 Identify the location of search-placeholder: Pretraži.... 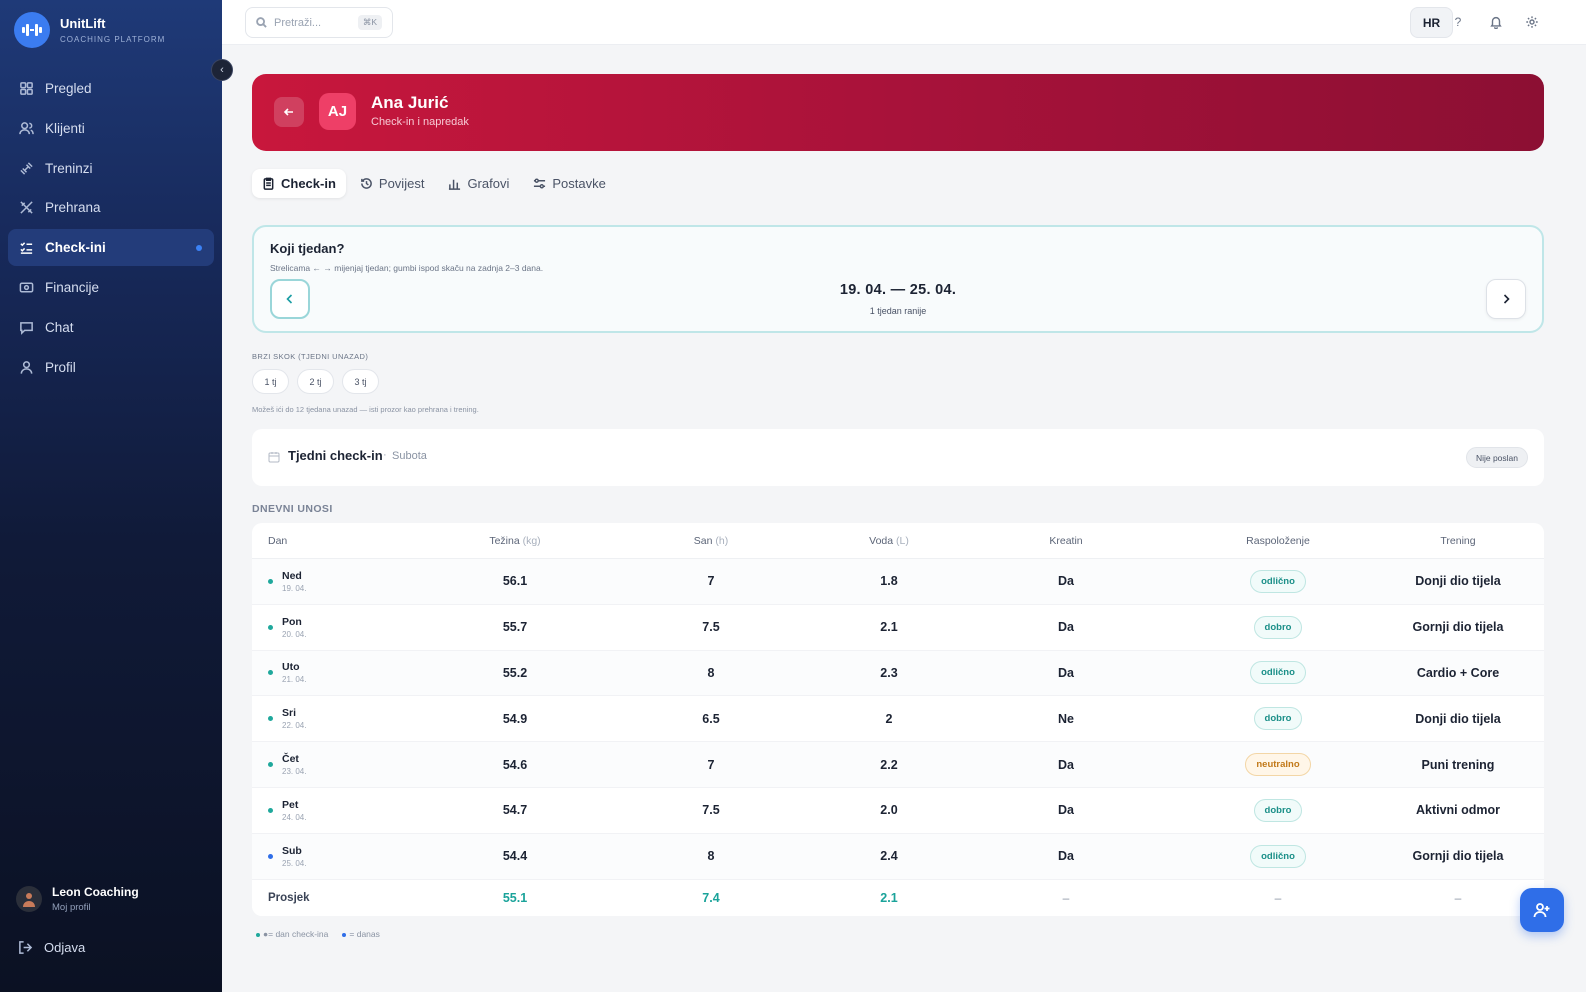
(298, 22).